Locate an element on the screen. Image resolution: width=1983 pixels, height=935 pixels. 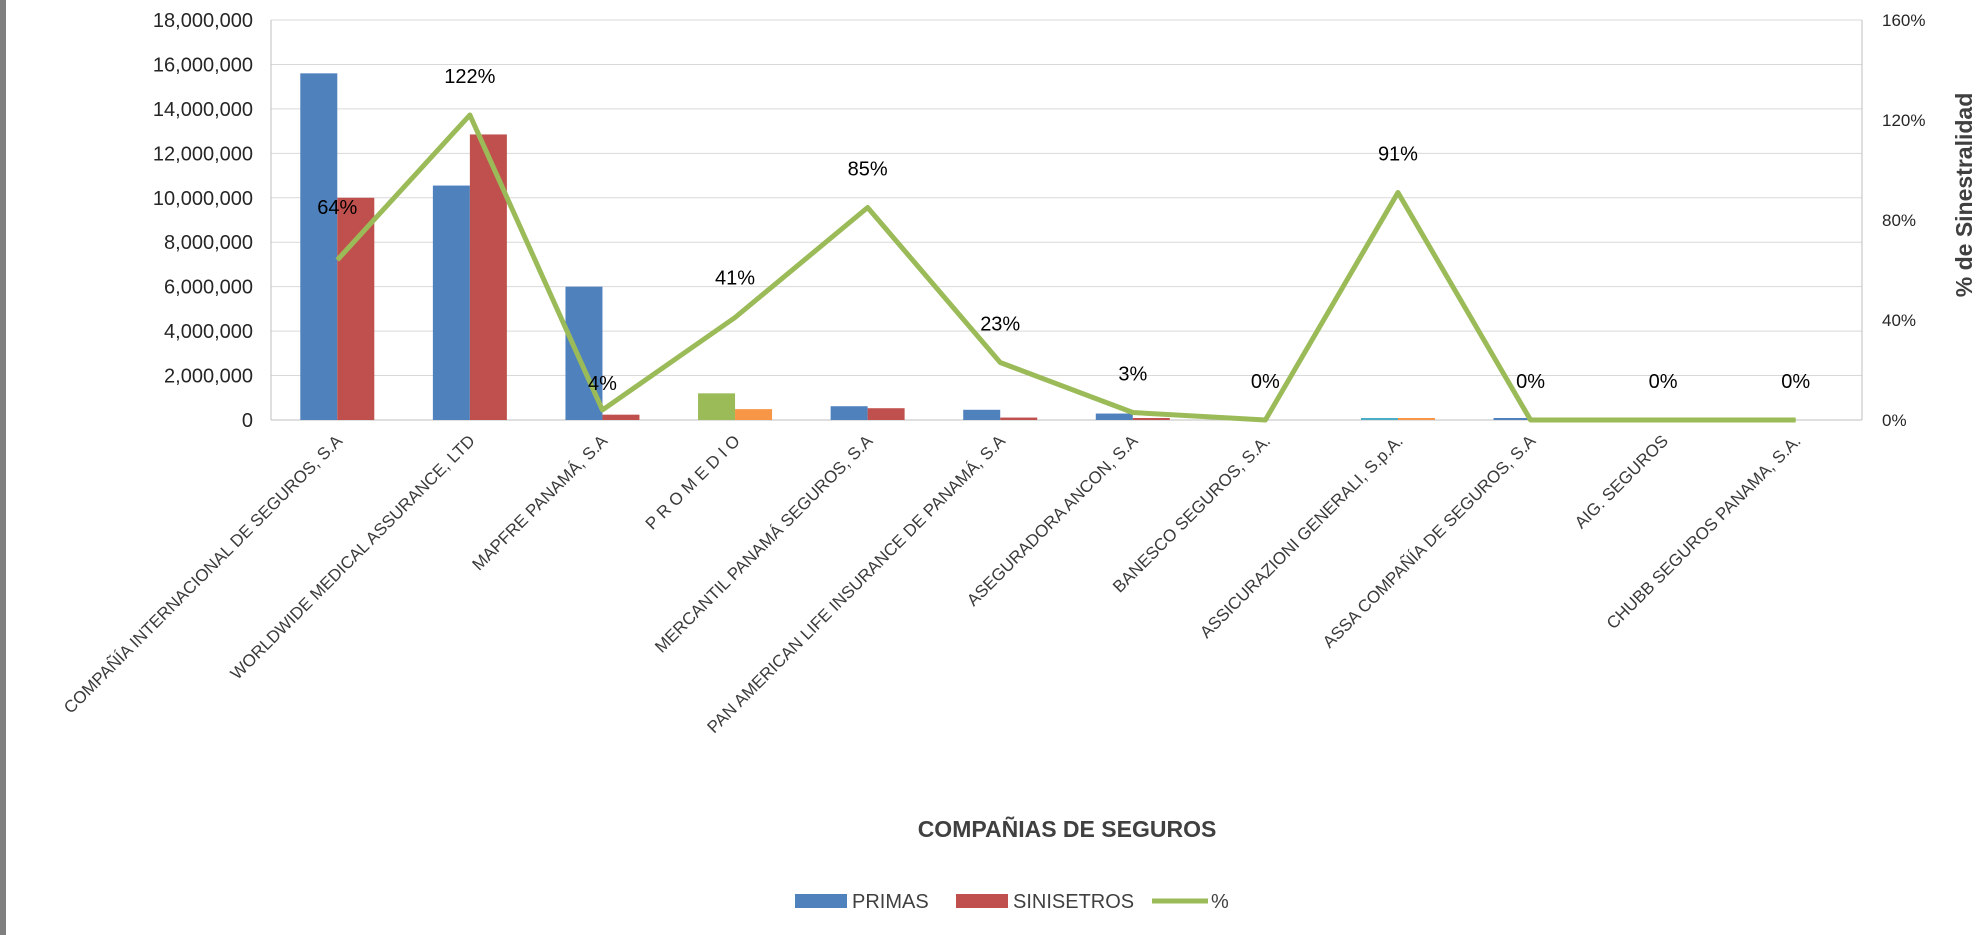
legend-label-primas: PRIMAS is located at coordinates (890, 902).